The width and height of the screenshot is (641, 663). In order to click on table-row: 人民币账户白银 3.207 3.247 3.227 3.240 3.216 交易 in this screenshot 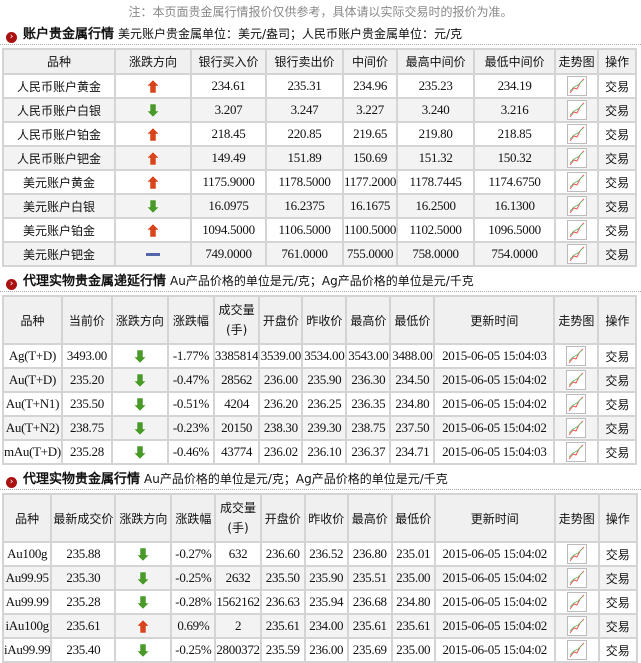, I will do `click(320, 110)`.